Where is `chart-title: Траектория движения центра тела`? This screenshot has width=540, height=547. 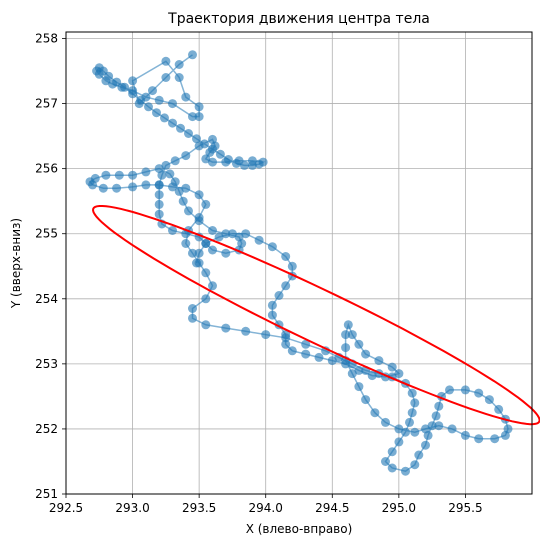
chart-title: Траектория движения центра тела is located at coordinates (298, 19).